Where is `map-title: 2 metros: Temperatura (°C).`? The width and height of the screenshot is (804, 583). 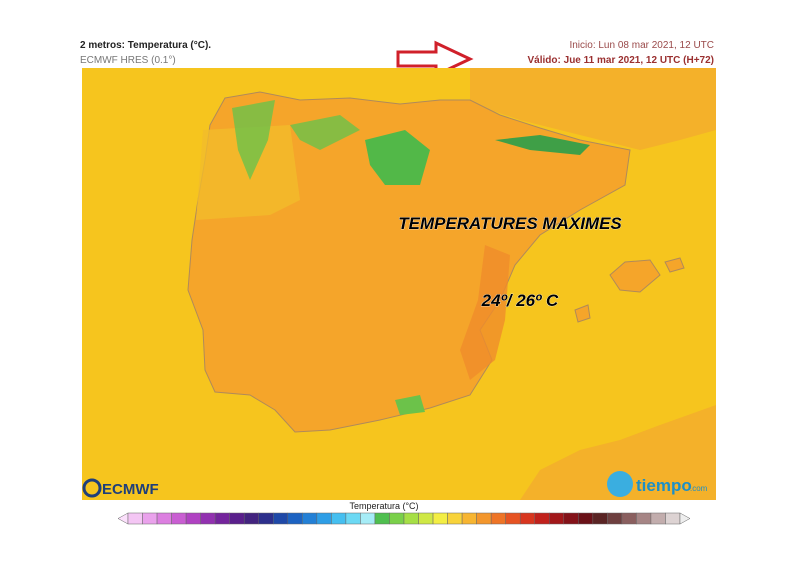
map-title: 2 metros: Temperatura (°C). is located at coordinates (145, 45).